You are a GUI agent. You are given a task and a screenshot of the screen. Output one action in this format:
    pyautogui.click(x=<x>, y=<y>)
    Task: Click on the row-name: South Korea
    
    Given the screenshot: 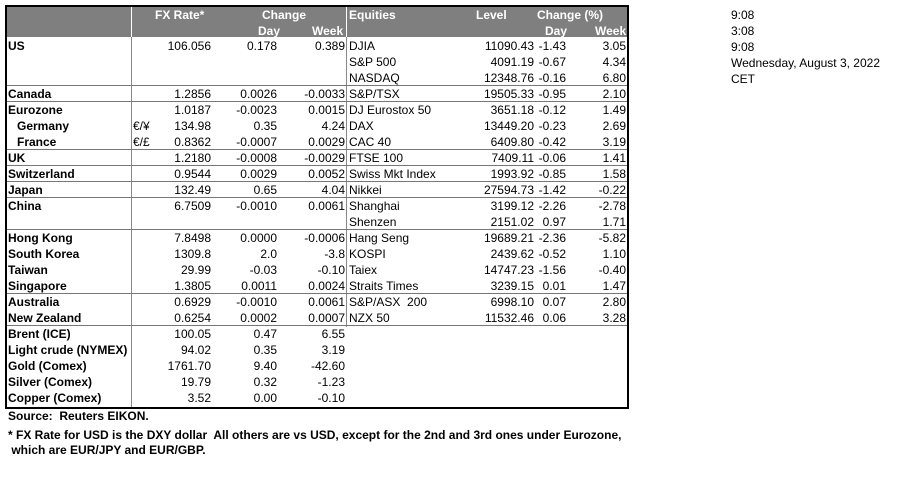 What is the action you would take?
    pyautogui.click(x=44, y=254)
    